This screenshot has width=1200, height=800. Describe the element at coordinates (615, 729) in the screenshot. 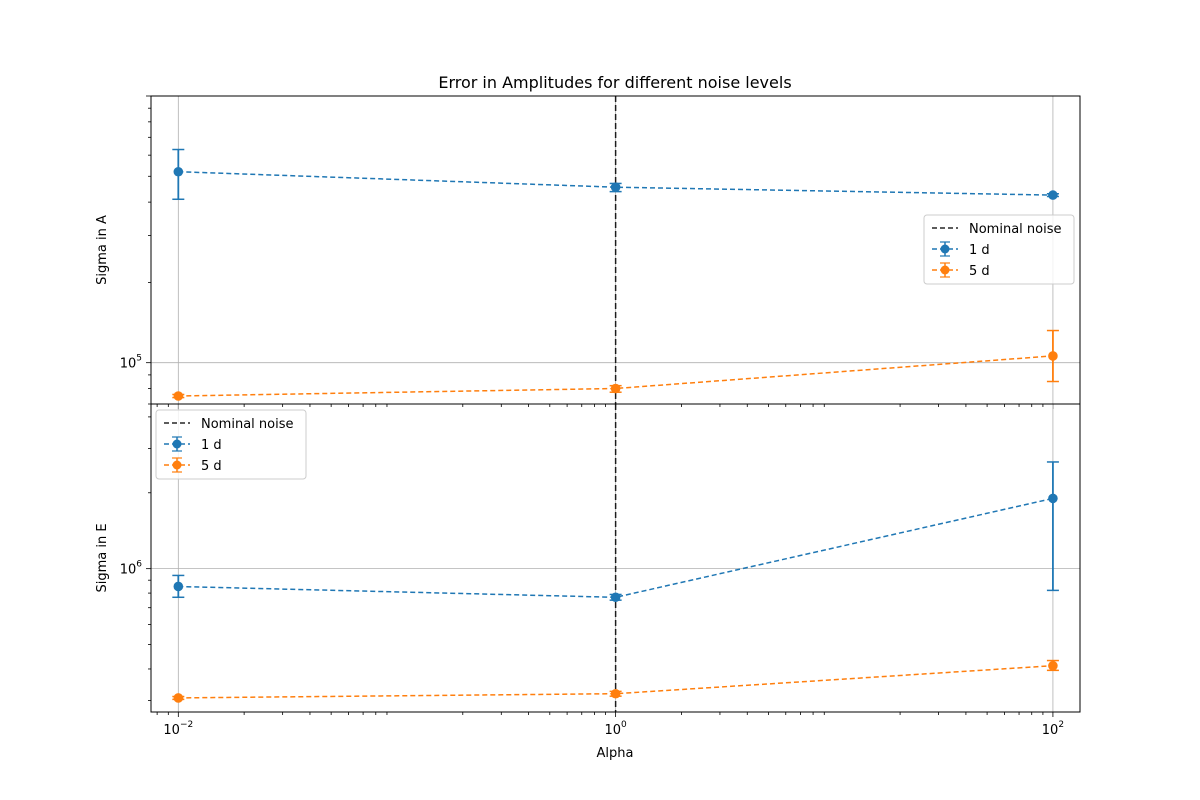

I see `x-tick-label: 10⁰` at that location.